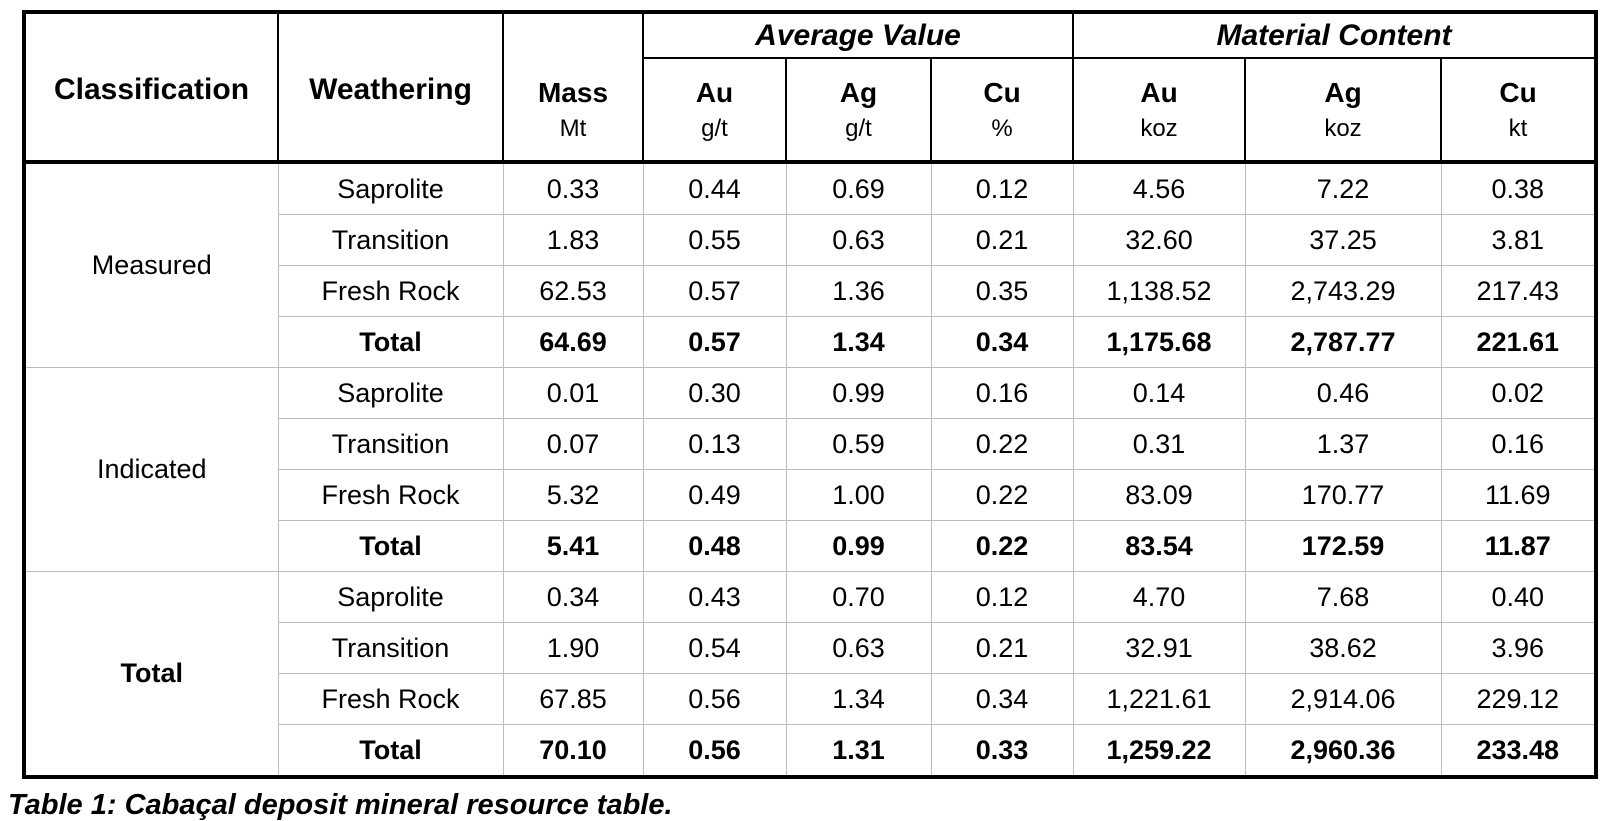 Image resolution: width=1600 pixels, height=821 pixels. Describe the element at coordinates (390, 393) in the screenshot. I see `weathering-cell: Saprolite` at that location.